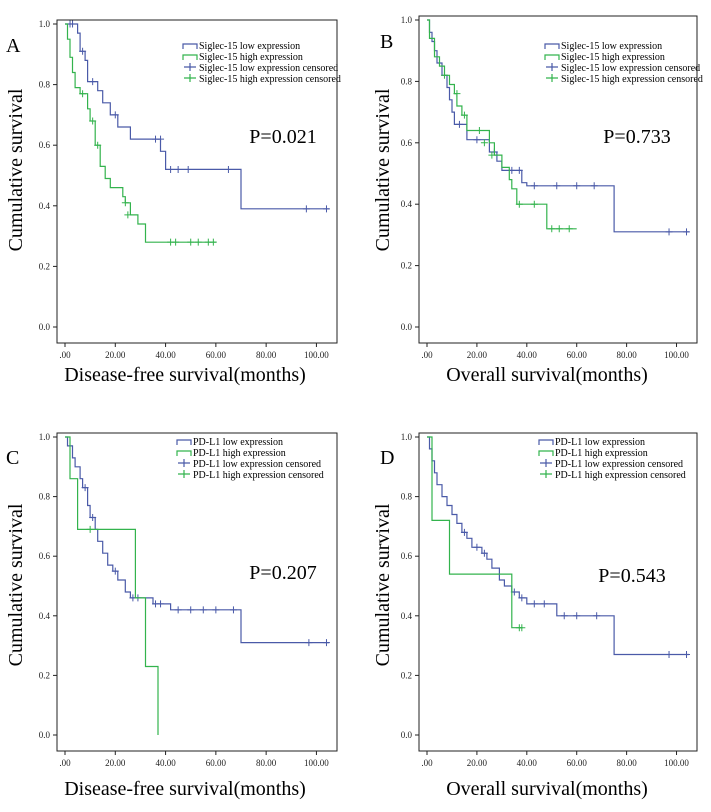 Image resolution: width=711 pixels, height=812 pixels. I want to click on y-tick-label: 0.8, so click(45, 85).